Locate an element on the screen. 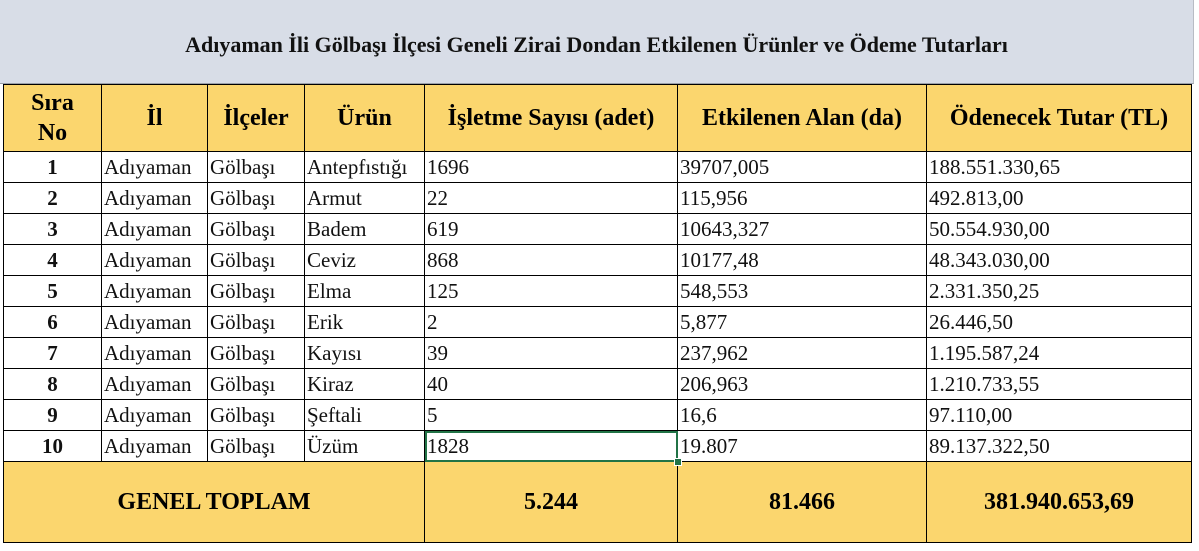 Image resolution: width=1199 pixels, height=551 pixels. header-cell-isletme: İşletme Sayısı (adet) is located at coordinates (551, 118).